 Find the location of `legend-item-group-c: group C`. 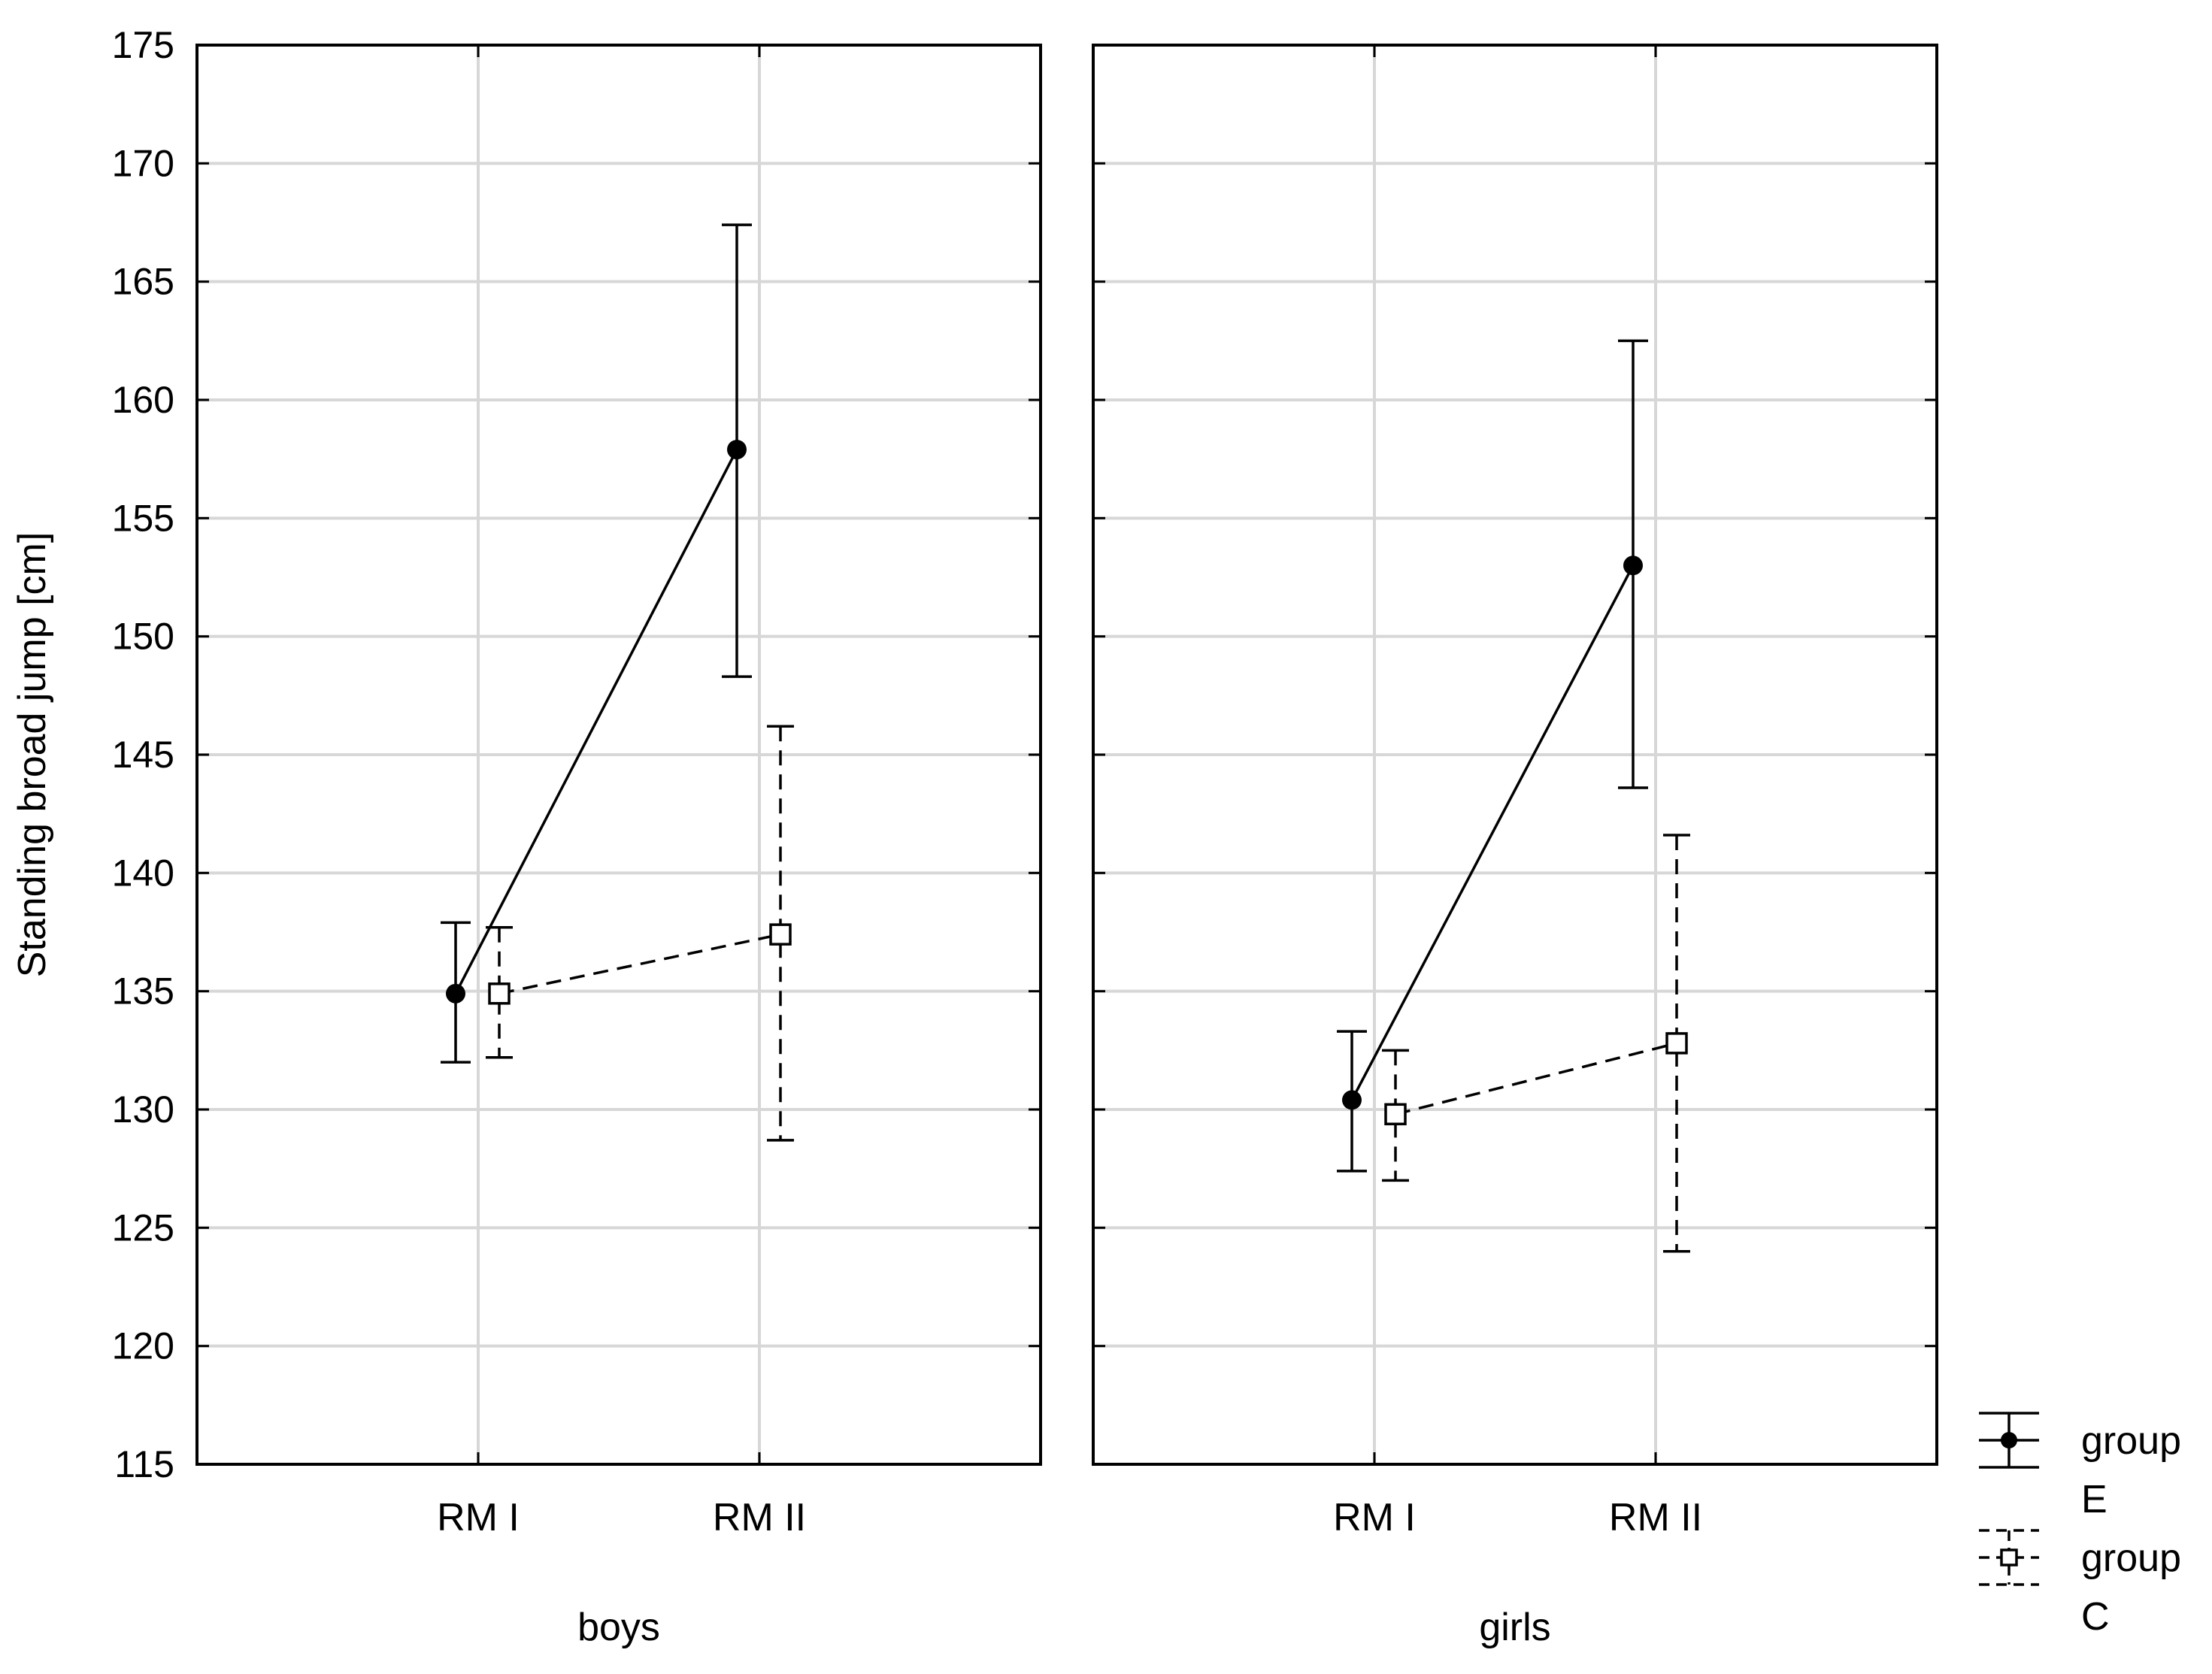

legend-item-group-c: group C is located at coordinates (2080, 1584).